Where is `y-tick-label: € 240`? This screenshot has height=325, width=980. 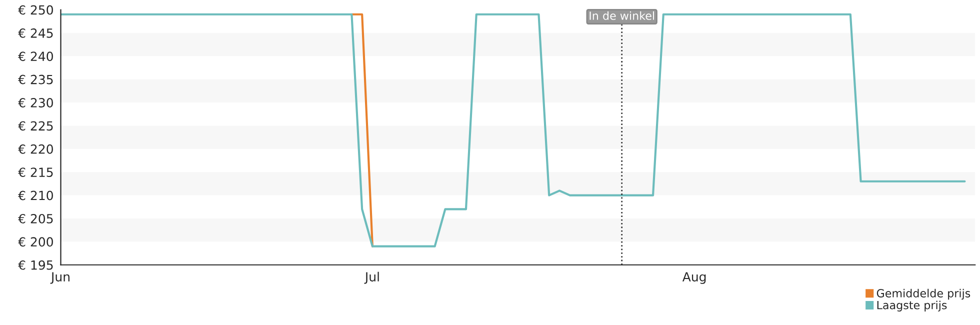 y-tick-label: € 240 is located at coordinates (35, 57).